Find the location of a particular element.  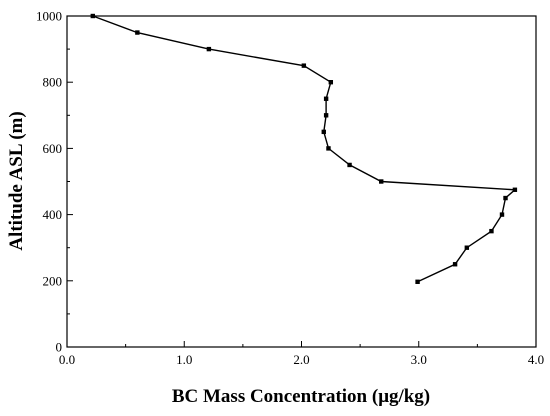

x-axis-ticks: 0.0 1.0 2.0 3.0 4.0 is located at coordinates (301, 354).